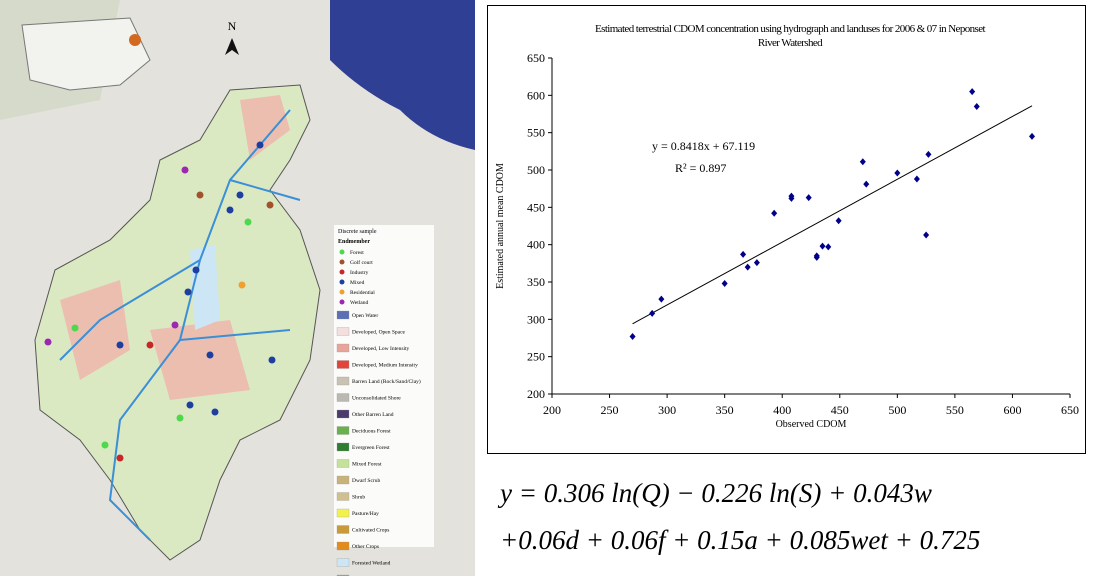  Describe the element at coordinates (536, 170) in the screenshot. I see `y-tick-label: 500` at that location.